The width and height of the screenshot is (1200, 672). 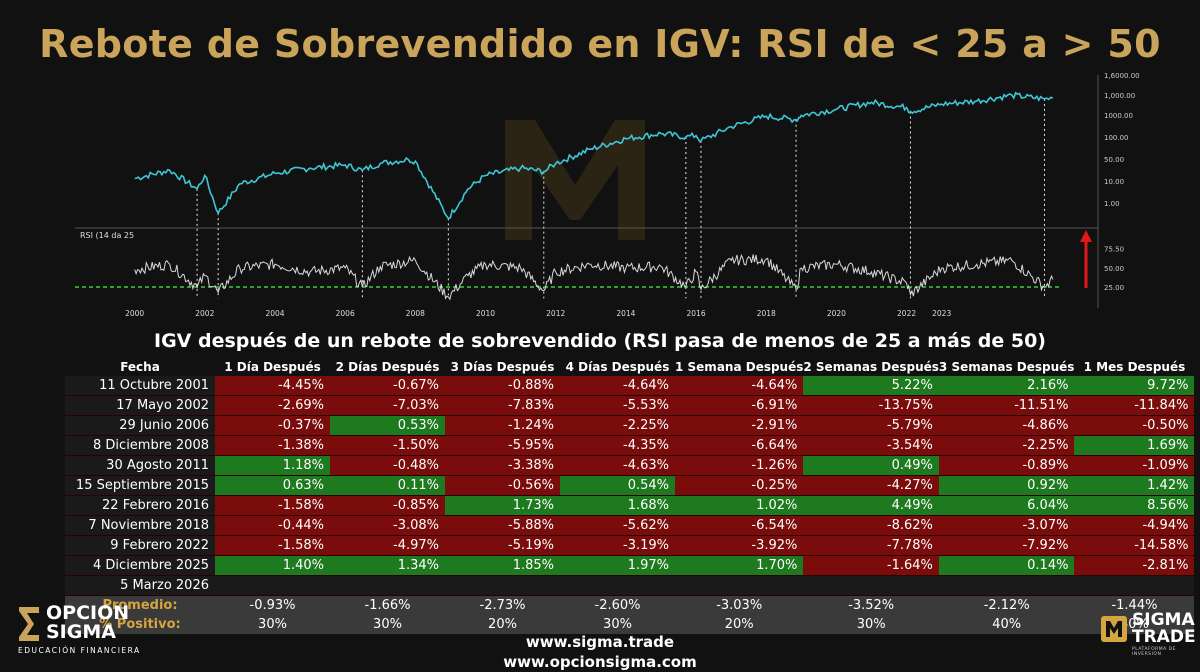 What do you see at coordinates (871, 465) in the screenshot?
I see `return-cell: 0.49%` at bounding box center [871, 465].